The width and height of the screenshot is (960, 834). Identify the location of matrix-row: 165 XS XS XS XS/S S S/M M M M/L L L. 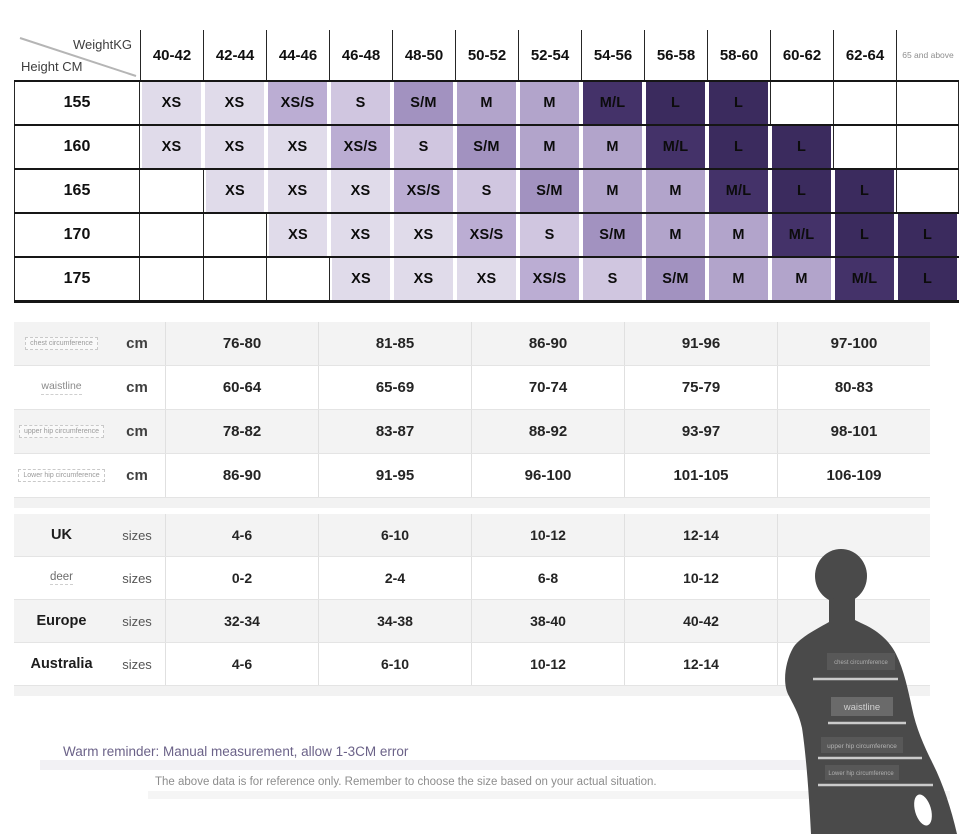
(486, 192).